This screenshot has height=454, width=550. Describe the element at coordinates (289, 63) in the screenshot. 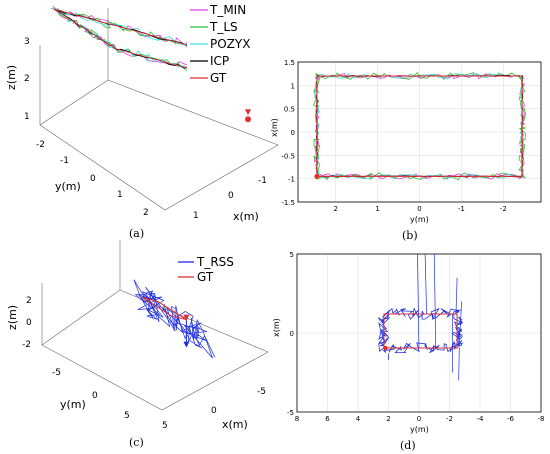

I see `y-tick-label: 1.5` at that location.